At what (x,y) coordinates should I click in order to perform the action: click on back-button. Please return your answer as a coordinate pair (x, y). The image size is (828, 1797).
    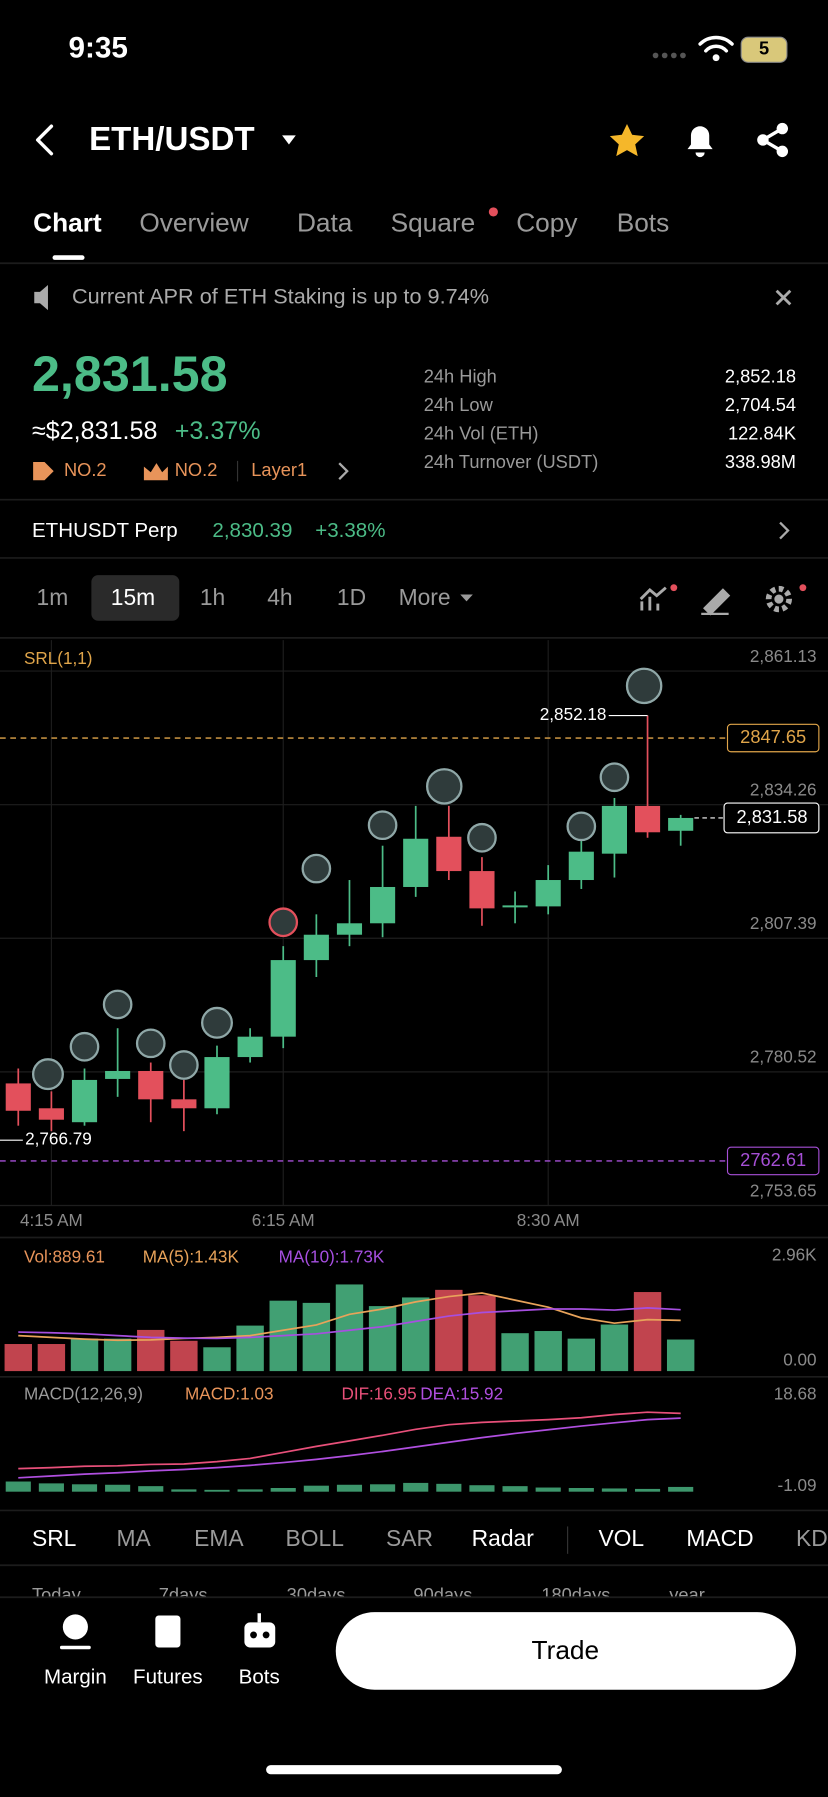
    Looking at the image, I should click on (44, 140).